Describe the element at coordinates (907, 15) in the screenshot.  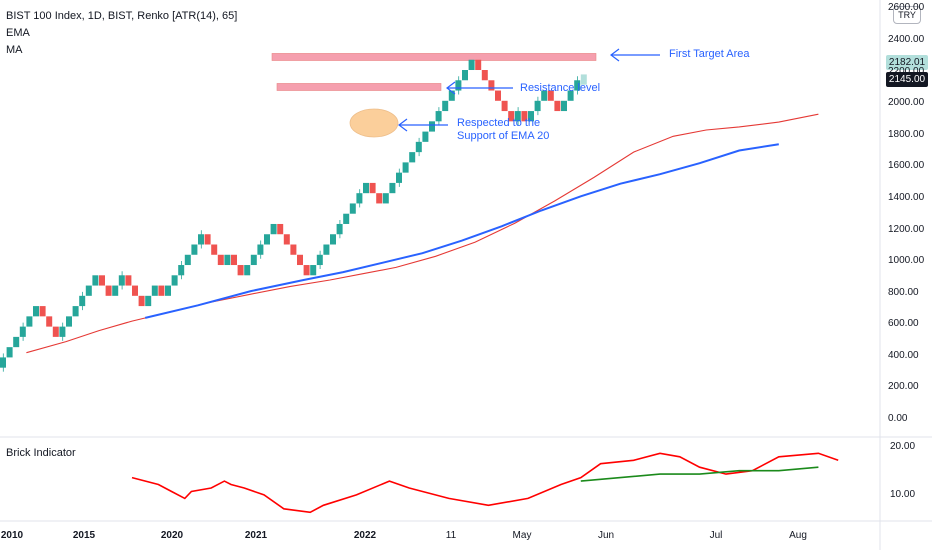
I see `currency-button: TRY` at that location.